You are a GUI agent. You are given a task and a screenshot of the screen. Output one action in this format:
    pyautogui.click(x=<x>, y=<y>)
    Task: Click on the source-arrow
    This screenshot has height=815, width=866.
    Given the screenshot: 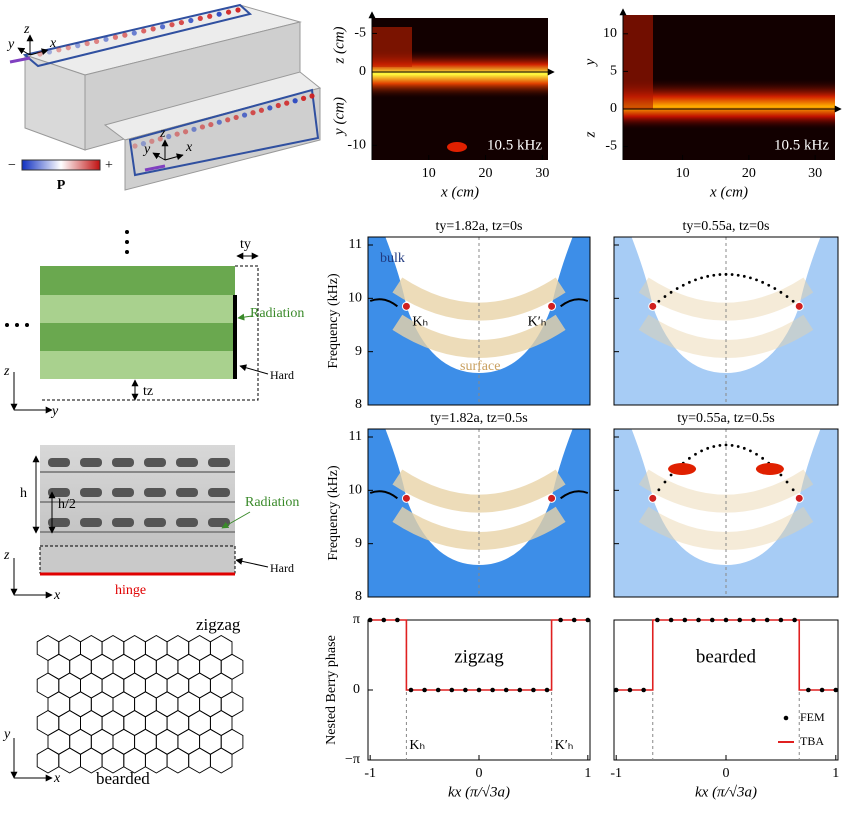 What is the action you would take?
    pyautogui.click(x=155, y=168)
    